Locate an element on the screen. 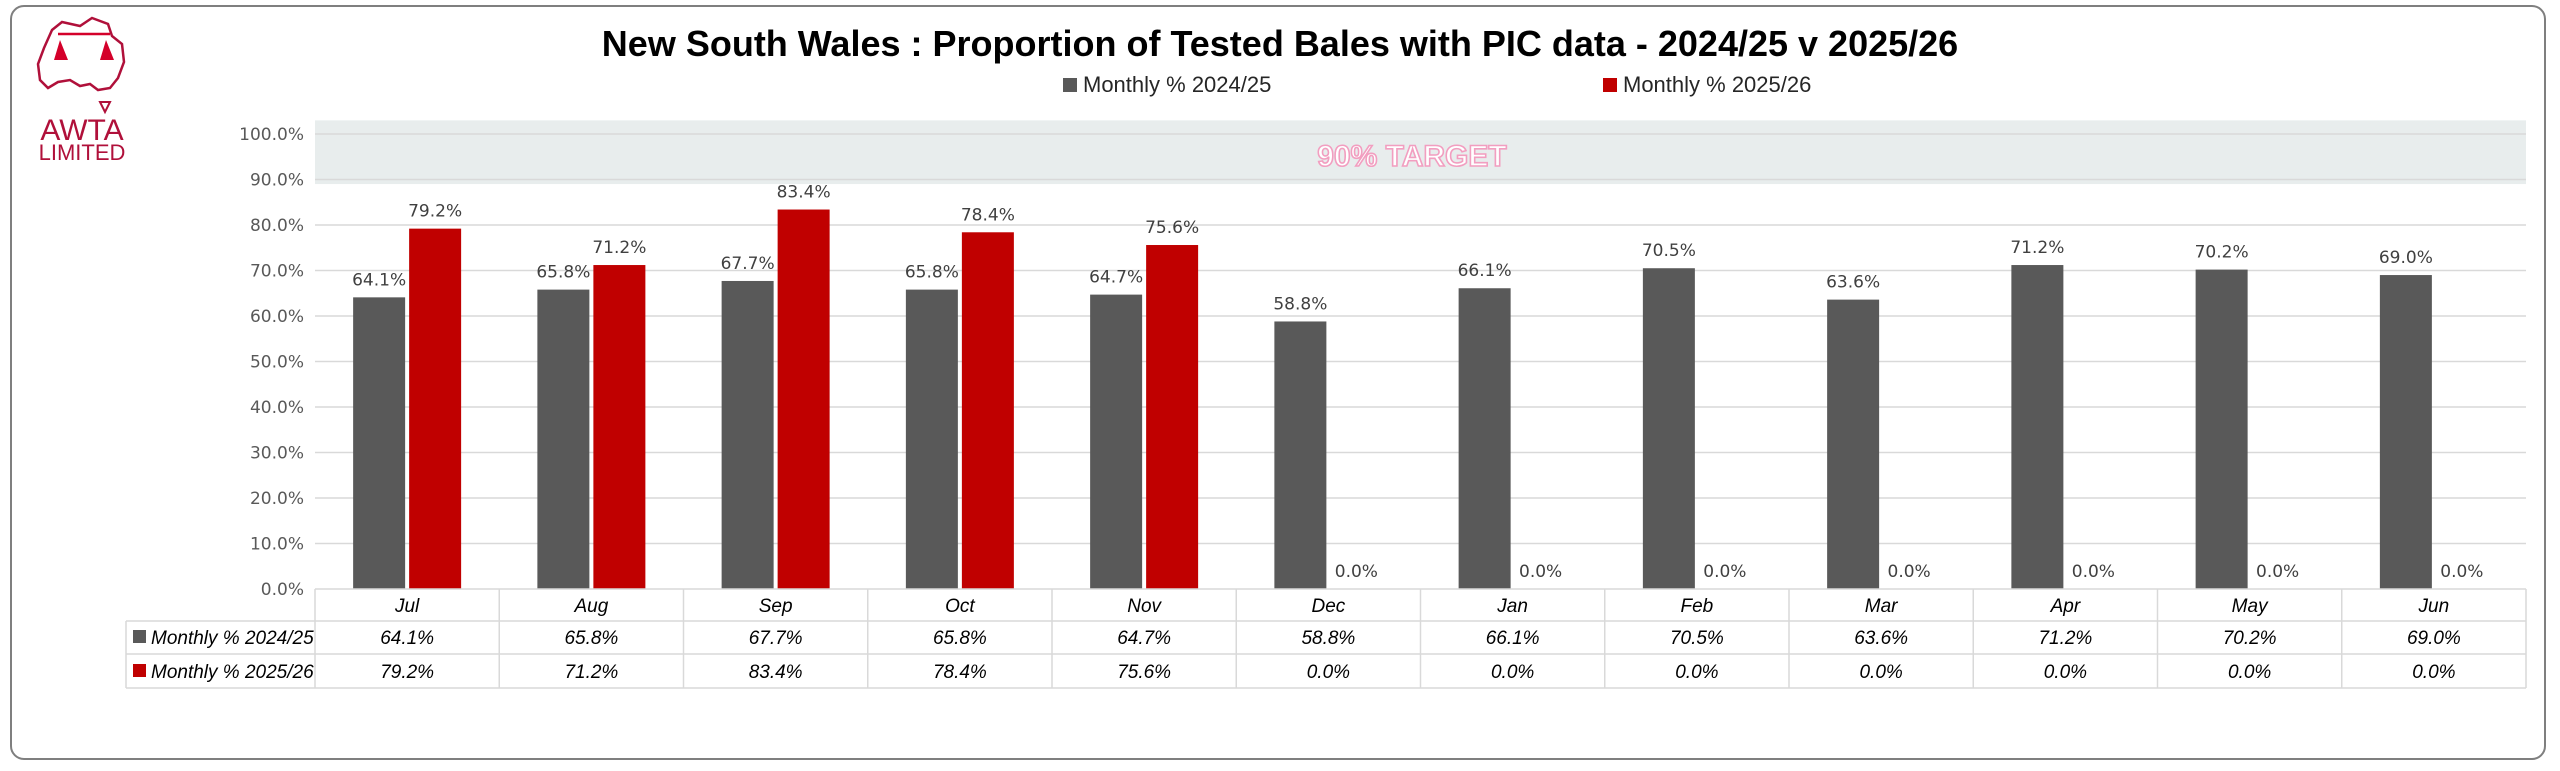  data-label: 83.4% is located at coordinates (804, 193).